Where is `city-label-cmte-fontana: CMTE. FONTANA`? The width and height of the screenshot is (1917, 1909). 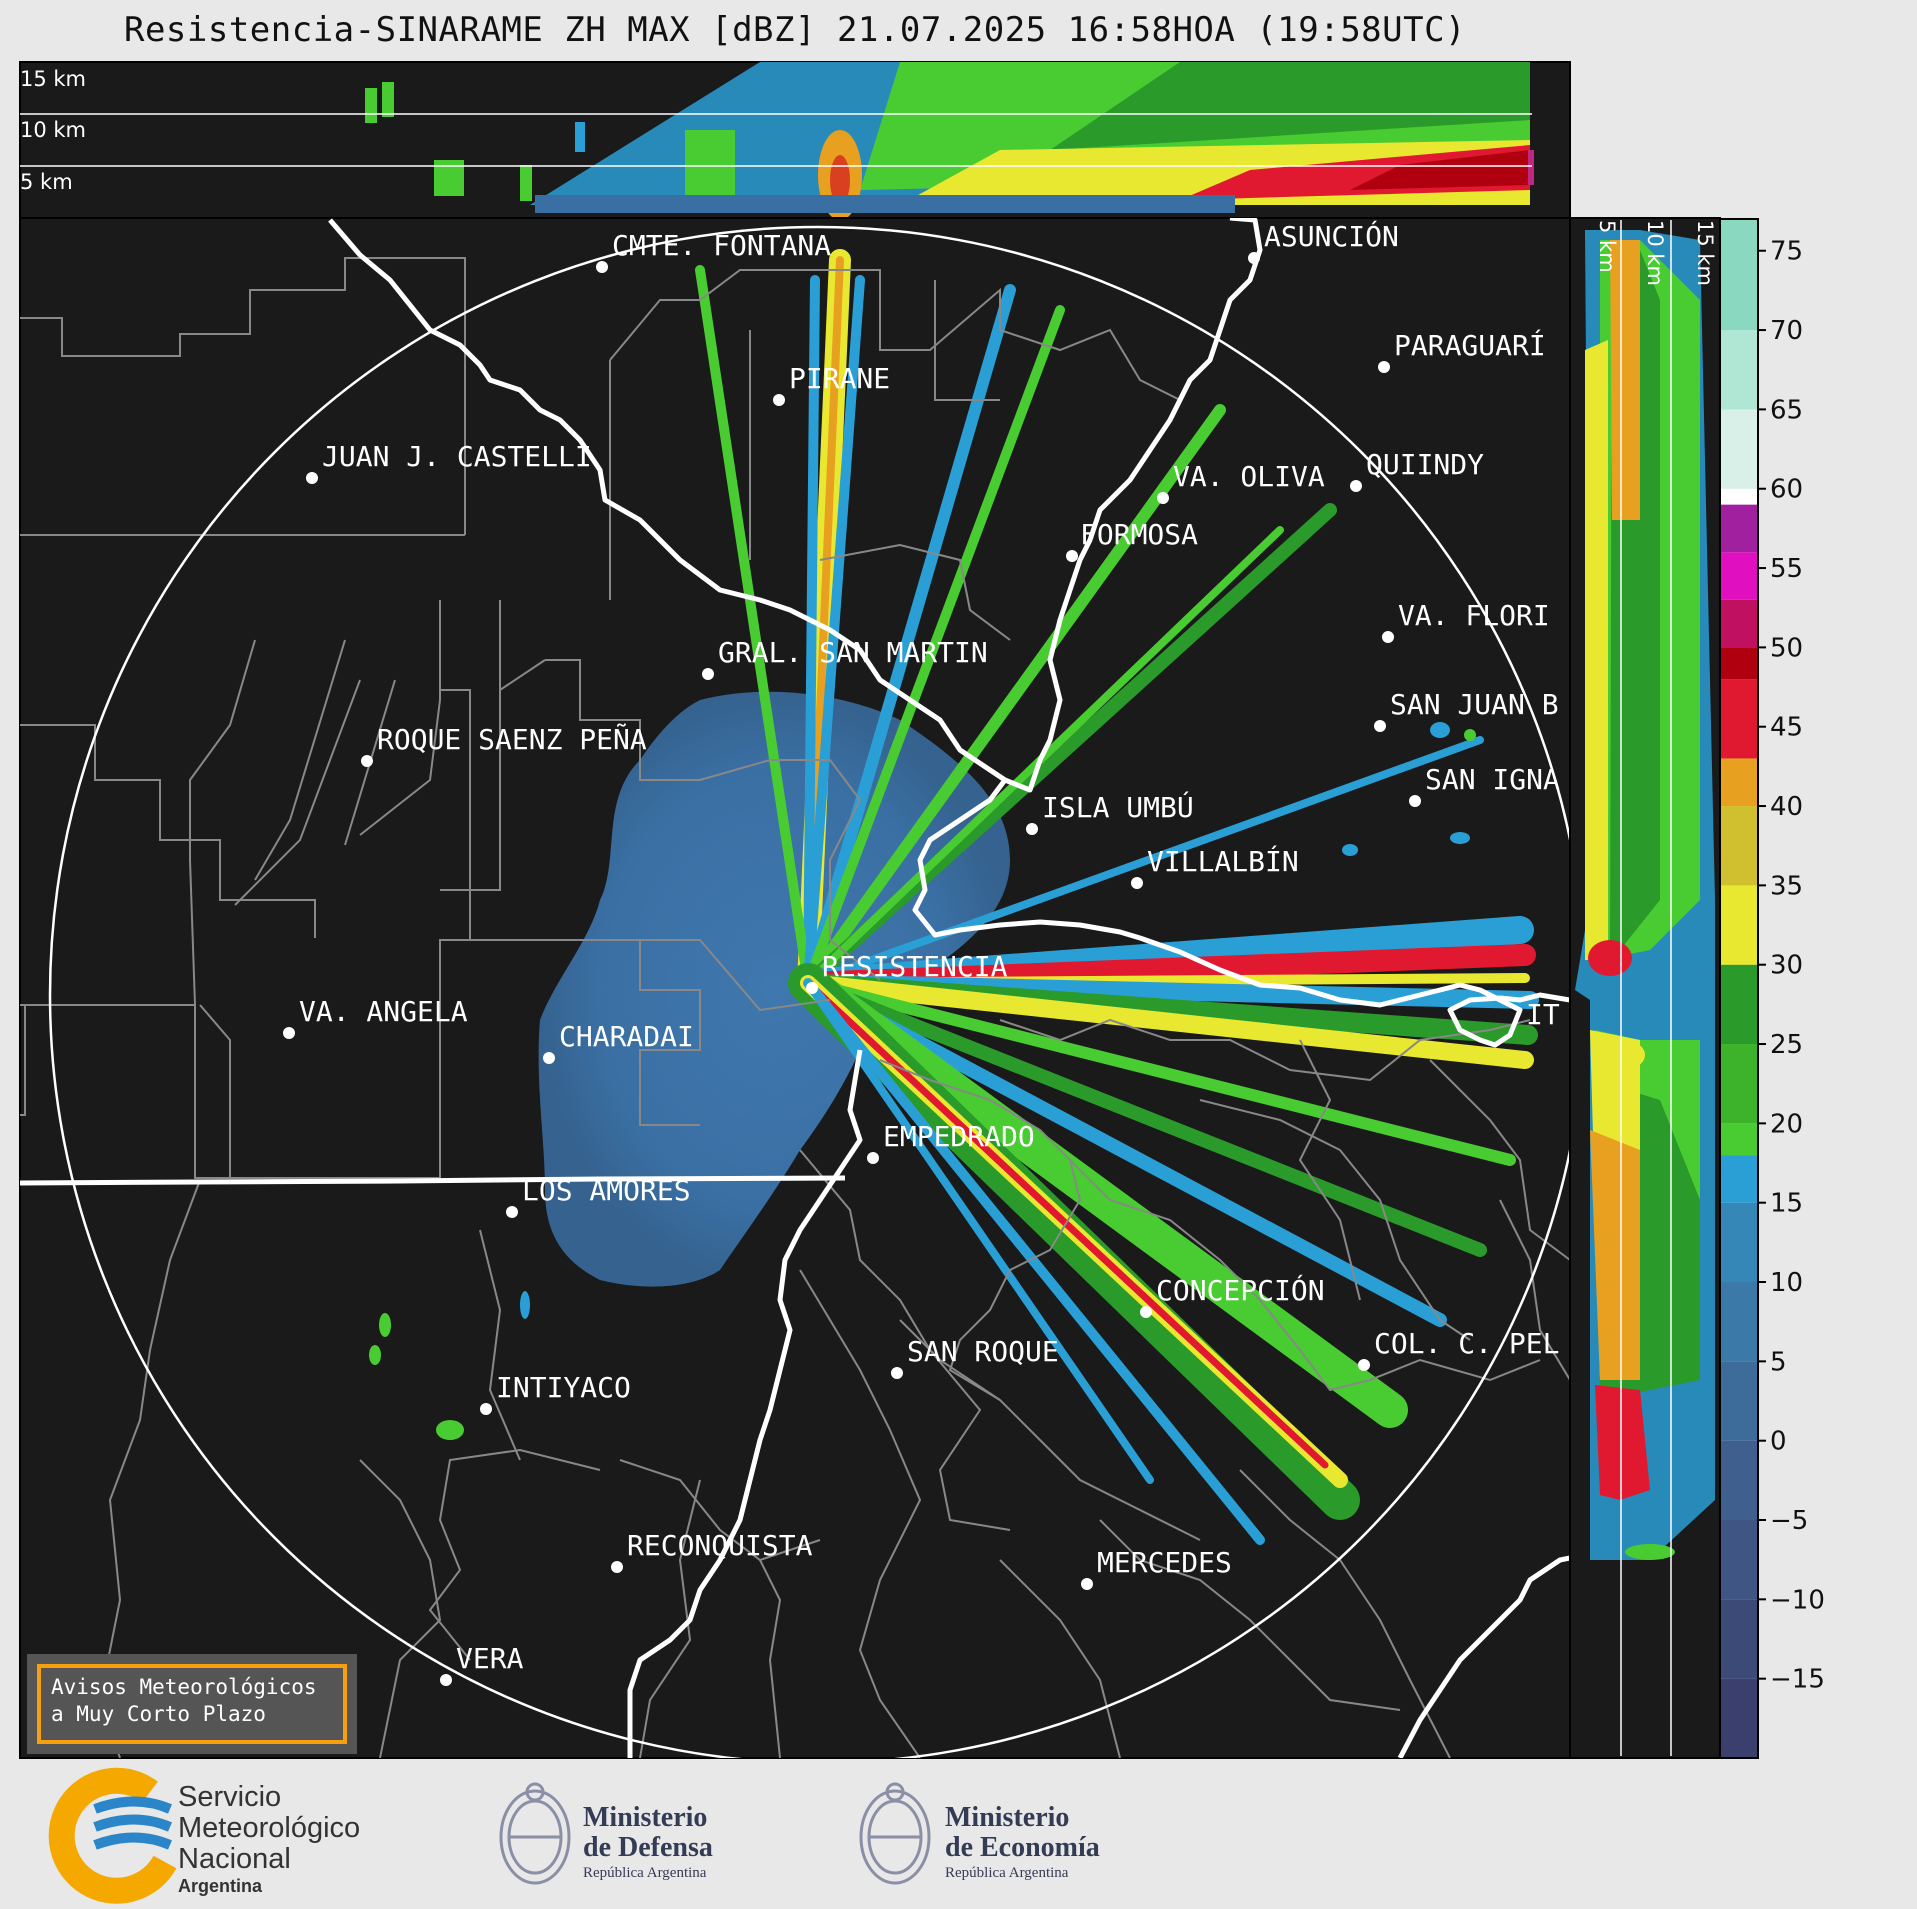
city-label-cmte-fontana: CMTE. FONTANA is located at coordinates (721, 245).